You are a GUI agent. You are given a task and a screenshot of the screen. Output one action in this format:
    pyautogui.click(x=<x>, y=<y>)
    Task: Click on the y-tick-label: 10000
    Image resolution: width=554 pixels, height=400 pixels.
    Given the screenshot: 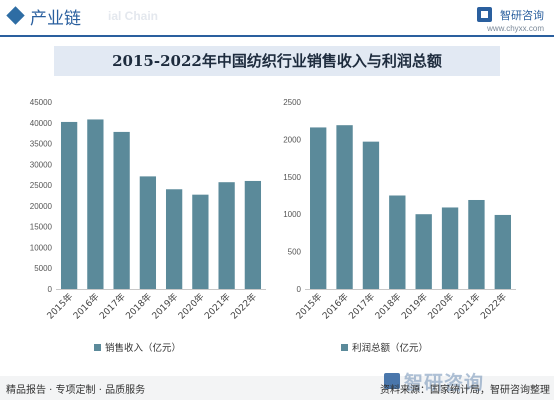 What is the action you would take?
    pyautogui.click(x=41, y=247)
    